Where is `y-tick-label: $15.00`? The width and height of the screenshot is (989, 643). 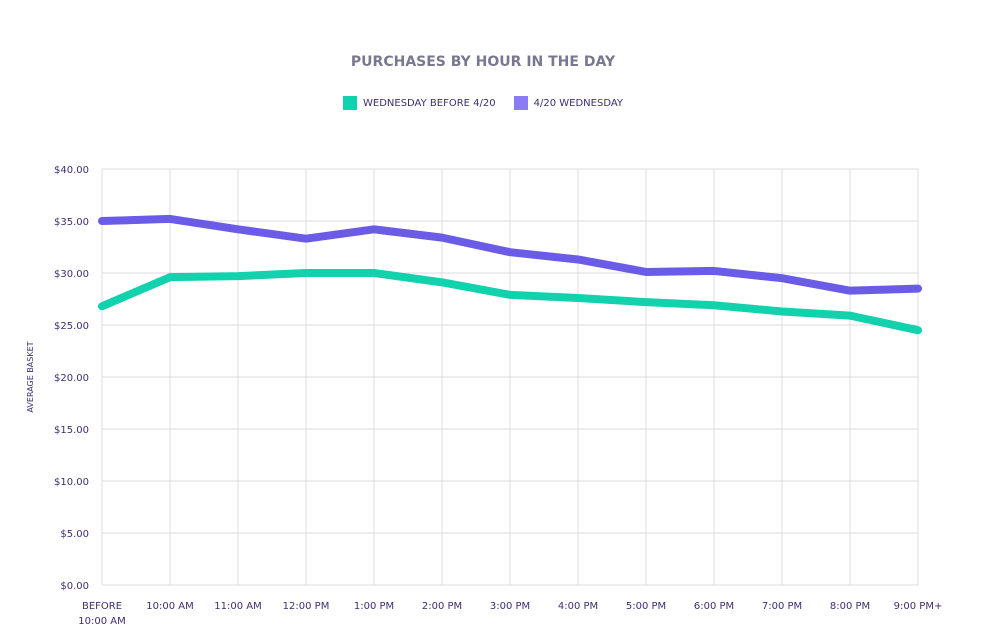 y-tick-label: $15.00 is located at coordinates (71, 430).